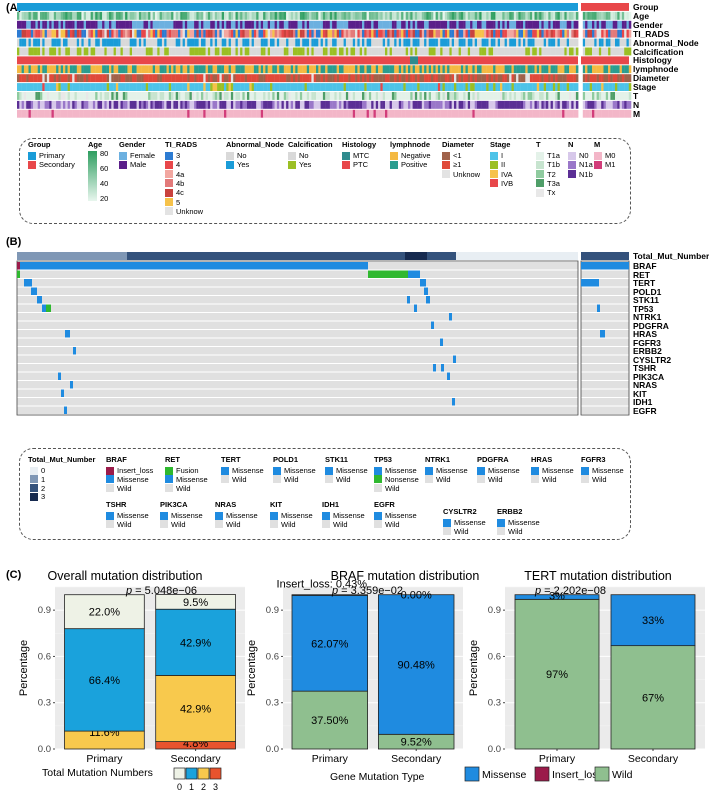 The image size is (709, 807). I want to click on legend-title-kit: KIT, so click(276, 504).